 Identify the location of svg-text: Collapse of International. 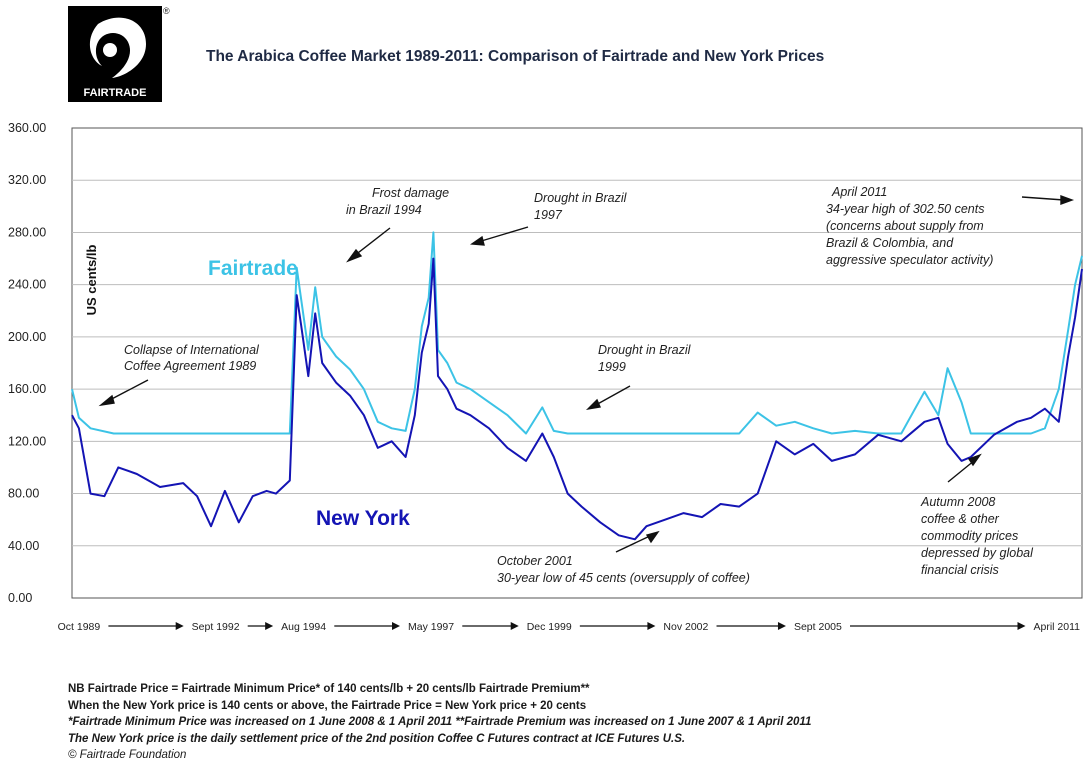
(192, 350).